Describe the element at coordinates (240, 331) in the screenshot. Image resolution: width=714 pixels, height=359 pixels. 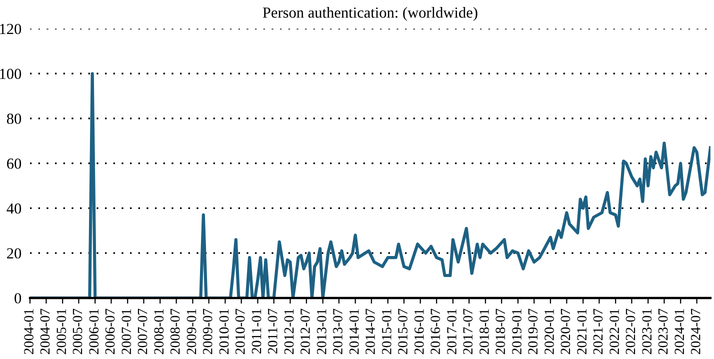
I see `x-tick-label: 2010-07` at that location.